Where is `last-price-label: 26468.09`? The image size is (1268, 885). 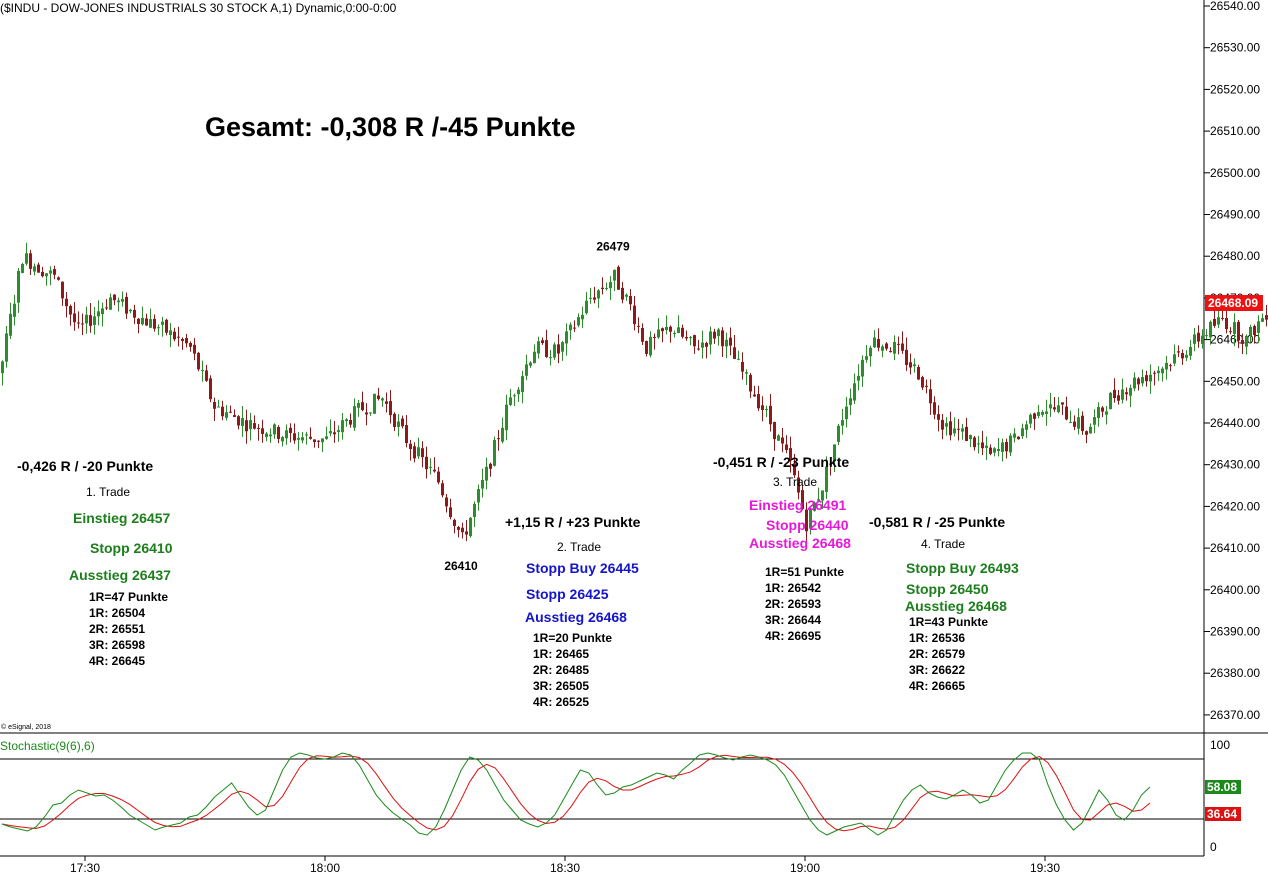 last-price-label: 26468.09 is located at coordinates (1233, 303).